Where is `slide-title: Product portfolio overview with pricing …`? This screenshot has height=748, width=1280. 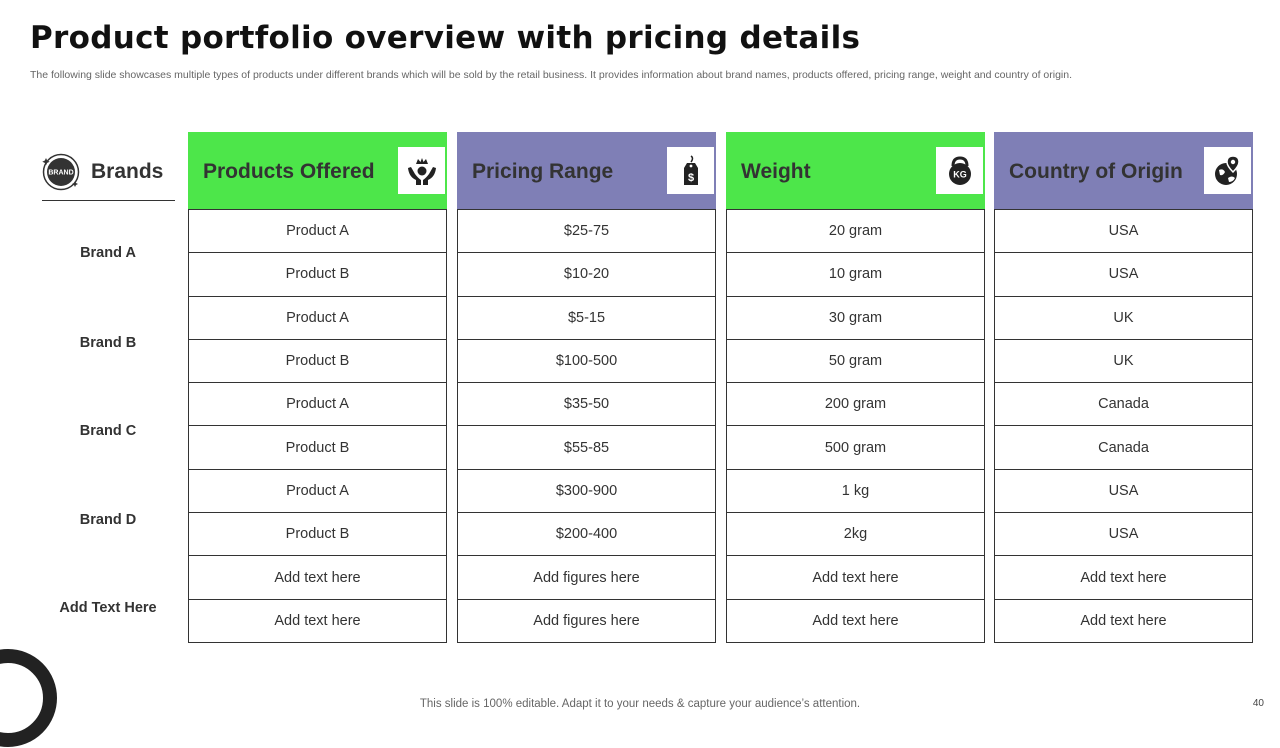 slide-title: Product portfolio overview with pricing … is located at coordinates (445, 38).